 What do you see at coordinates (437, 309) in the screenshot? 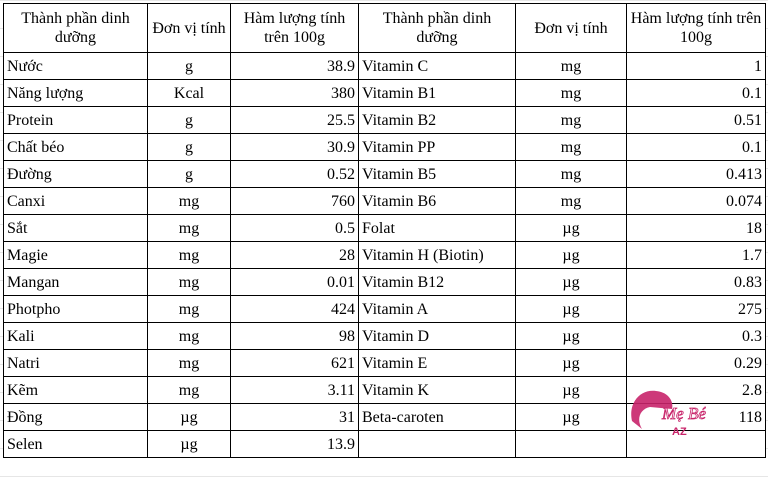
I see `nutrient-name: Vitamin A` at bounding box center [437, 309].